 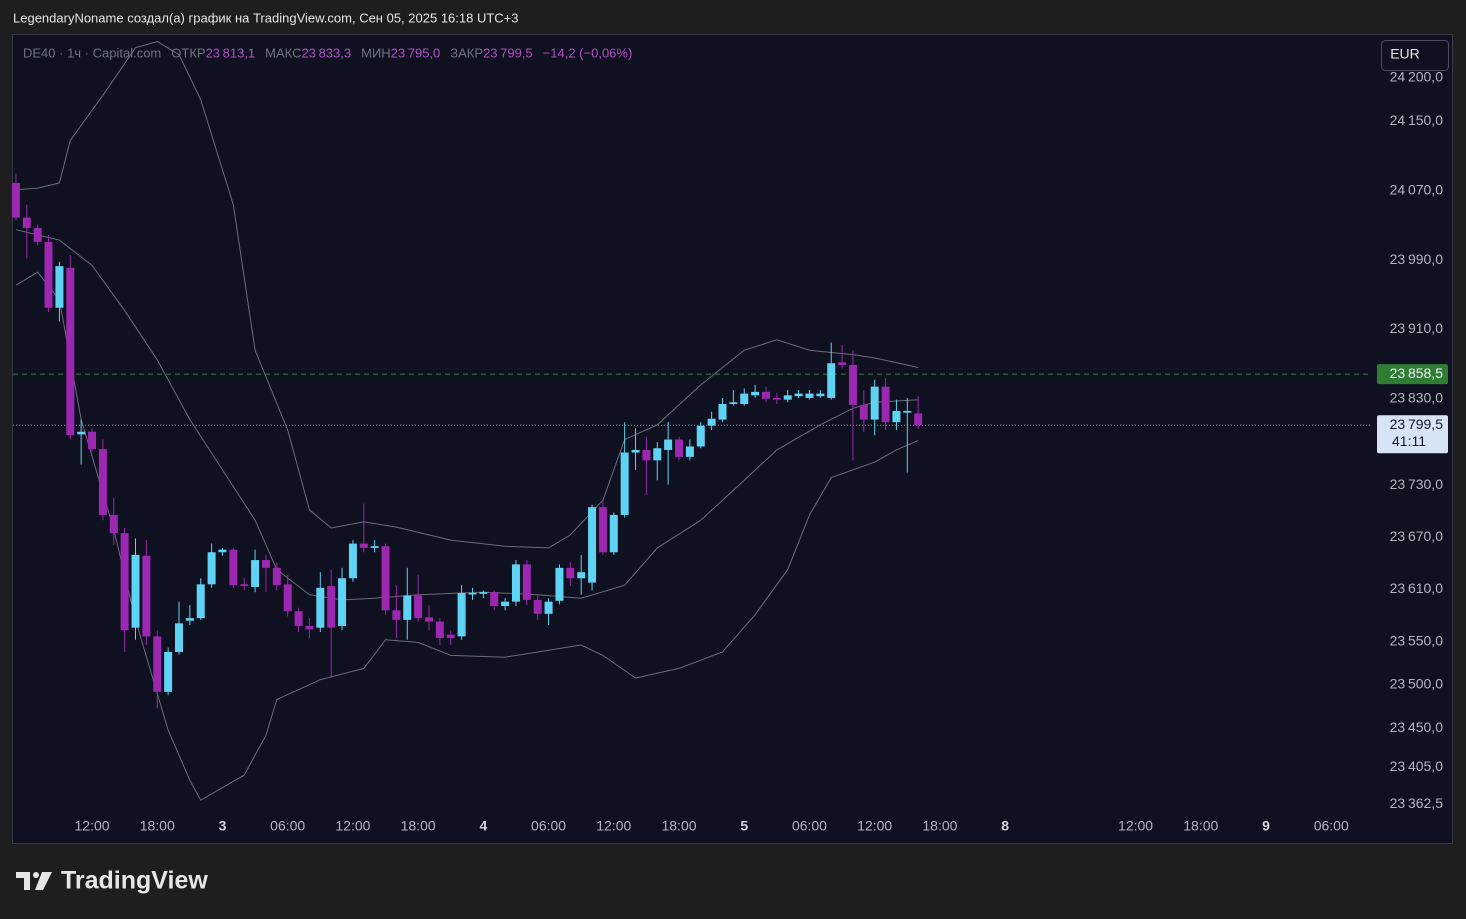 What do you see at coordinates (1417, 259) in the screenshot?
I see `y-tick-label: 23 990,0` at bounding box center [1417, 259].